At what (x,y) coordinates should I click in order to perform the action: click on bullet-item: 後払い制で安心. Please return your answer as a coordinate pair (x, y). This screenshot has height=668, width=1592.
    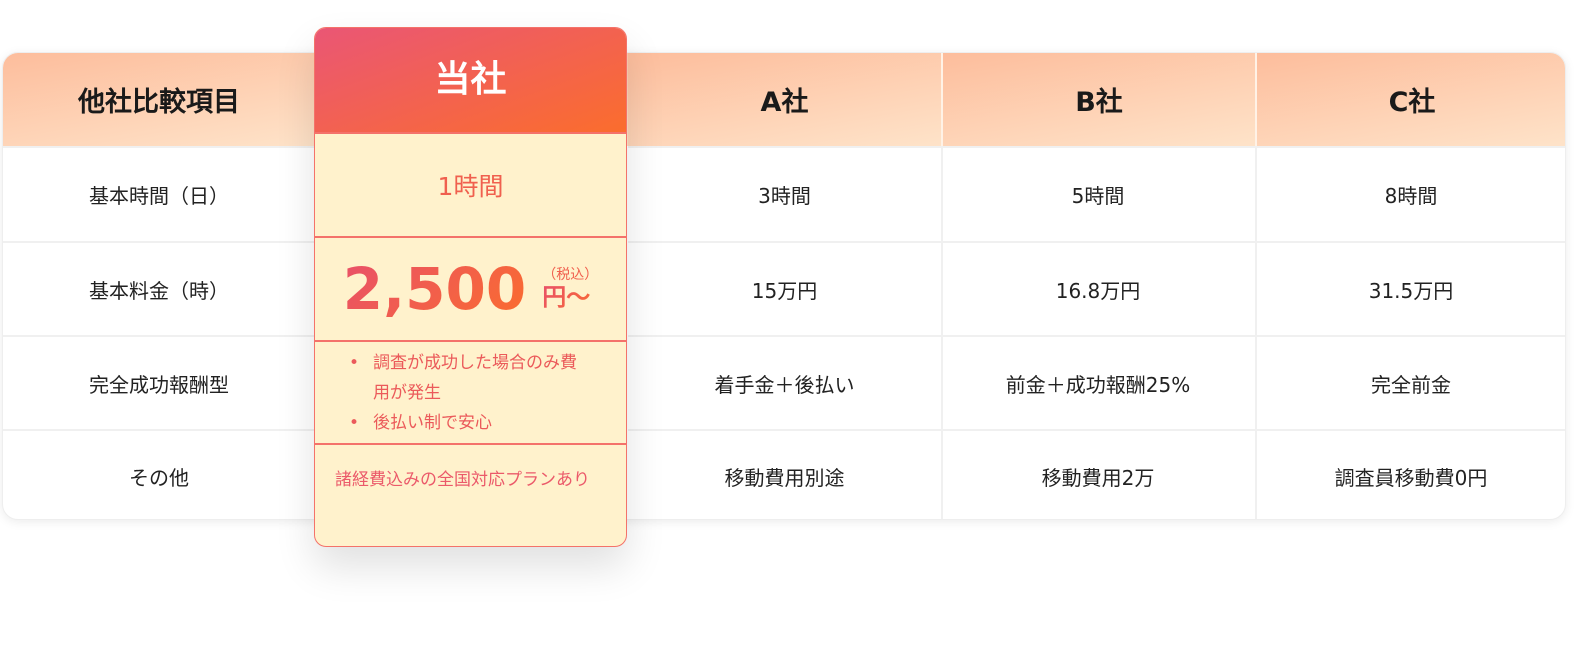
    Looking at the image, I should click on (487, 423).